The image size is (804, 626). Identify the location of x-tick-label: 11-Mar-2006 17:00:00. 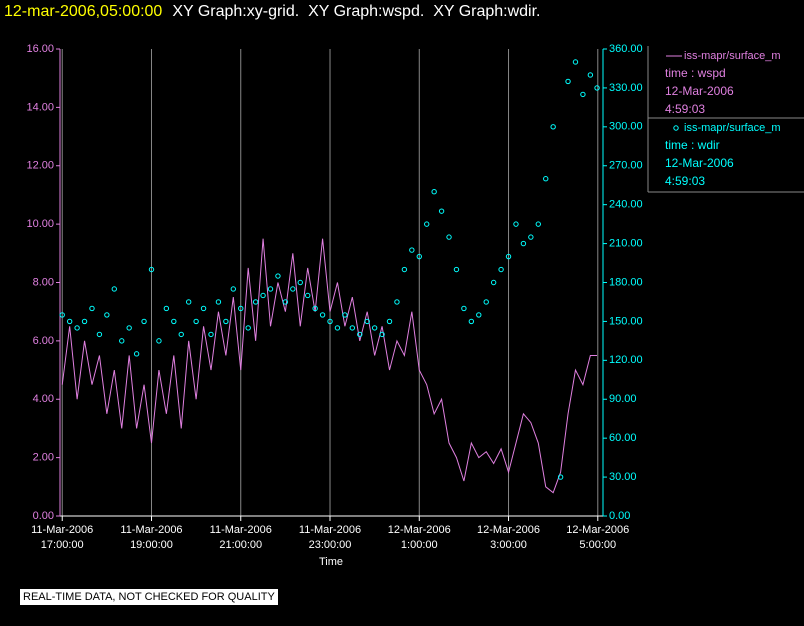
(62, 537).